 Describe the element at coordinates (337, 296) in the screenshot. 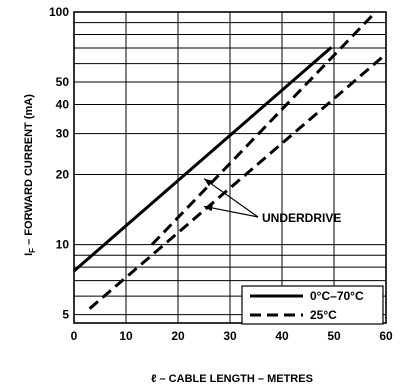

I see `legend-label-solid: 0°C–70°C` at that location.